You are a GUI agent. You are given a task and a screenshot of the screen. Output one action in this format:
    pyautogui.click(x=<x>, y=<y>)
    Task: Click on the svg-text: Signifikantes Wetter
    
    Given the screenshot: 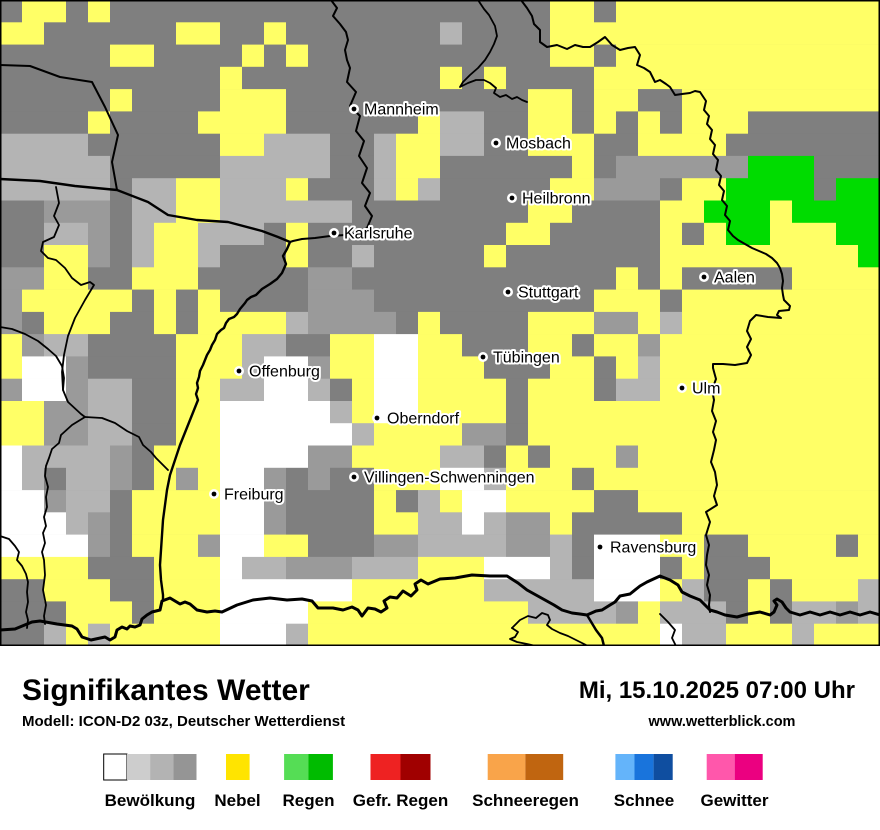 What is the action you would take?
    pyautogui.click(x=166, y=690)
    